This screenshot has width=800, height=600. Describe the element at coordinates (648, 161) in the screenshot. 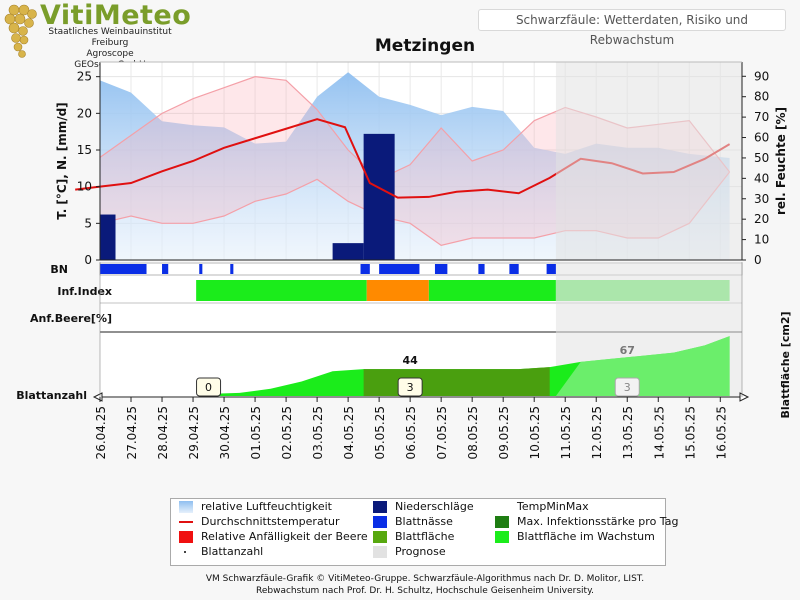

I see `forecast-overlay` at that location.